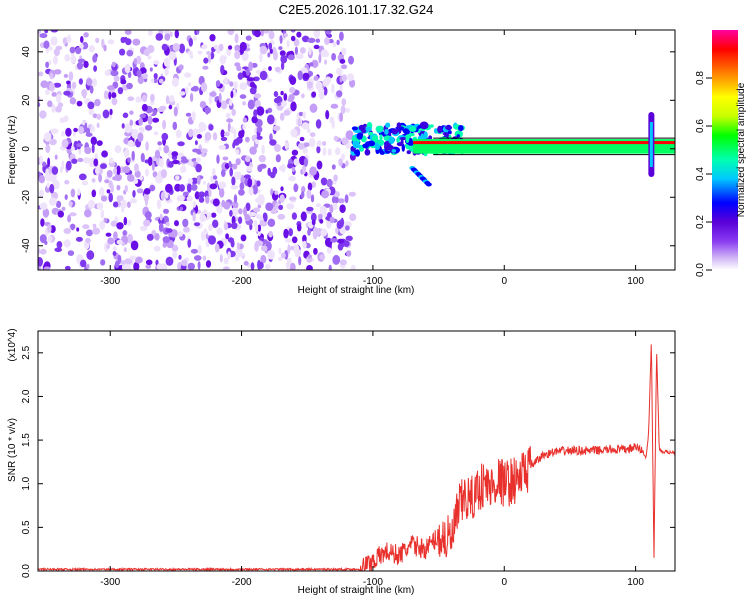 The image size is (750, 600). What do you see at coordinates (26, 483) in the screenshot?
I see `y-tick-label: 1.0` at bounding box center [26, 483].